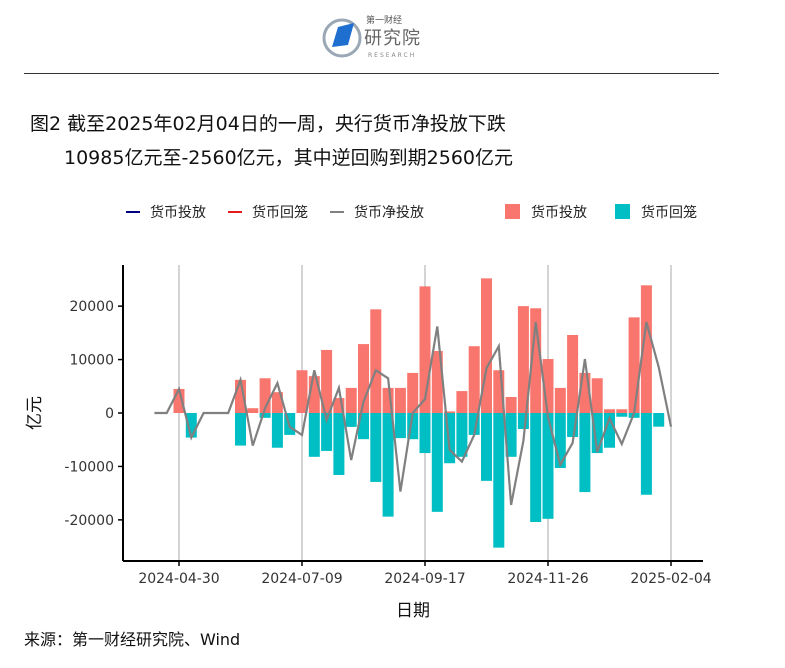  I want to click on logo-text-sub: RESEARCH, so click(392, 55).